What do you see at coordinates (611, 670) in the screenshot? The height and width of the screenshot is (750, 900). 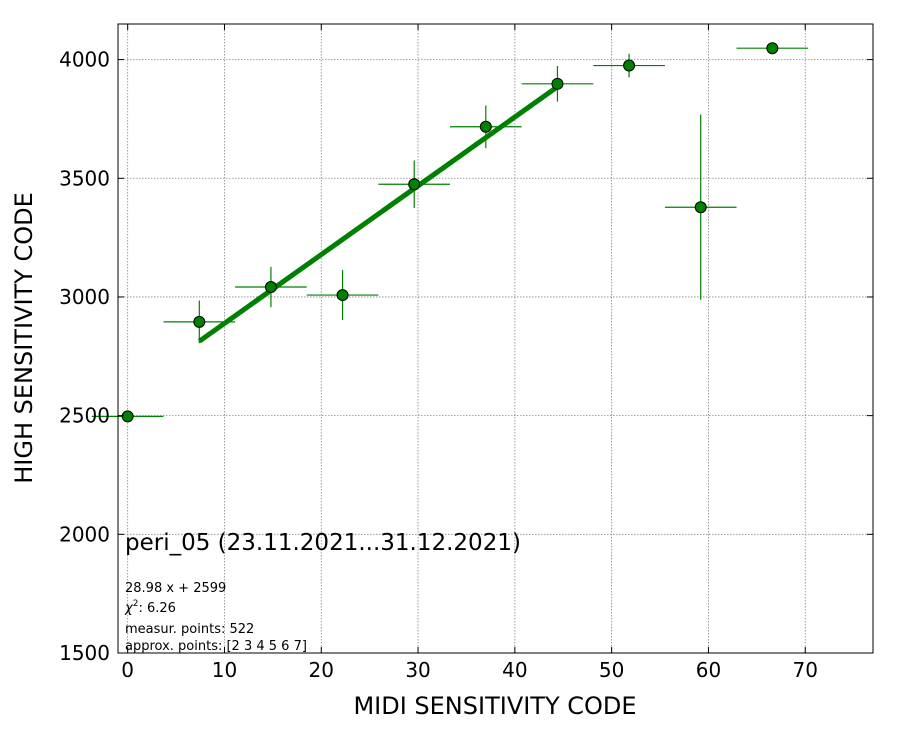 I see `x-tick-label: 50` at bounding box center [611, 670].